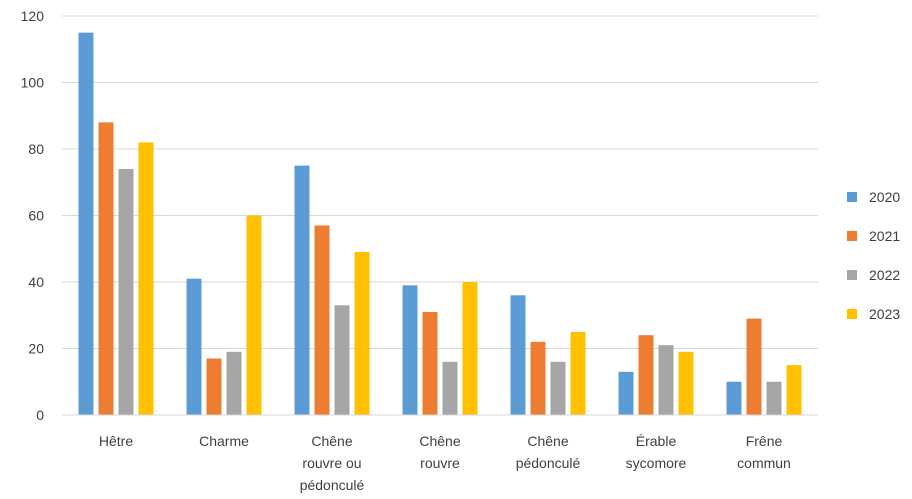 Image resolution: width=912 pixels, height=499 pixels. What do you see at coordinates (116, 441) in the screenshot?
I see `x-category-label: Hêtre` at bounding box center [116, 441].